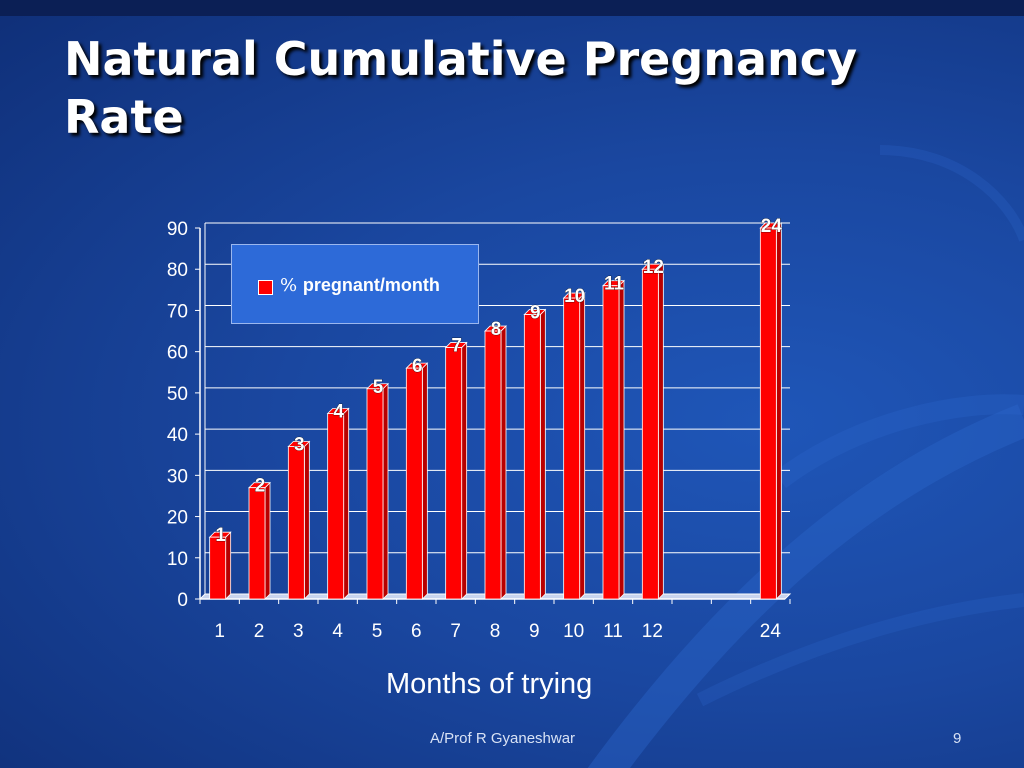 Image resolution: width=1024 pixels, height=768 pixels. I want to click on data-label: 12, so click(653, 267).